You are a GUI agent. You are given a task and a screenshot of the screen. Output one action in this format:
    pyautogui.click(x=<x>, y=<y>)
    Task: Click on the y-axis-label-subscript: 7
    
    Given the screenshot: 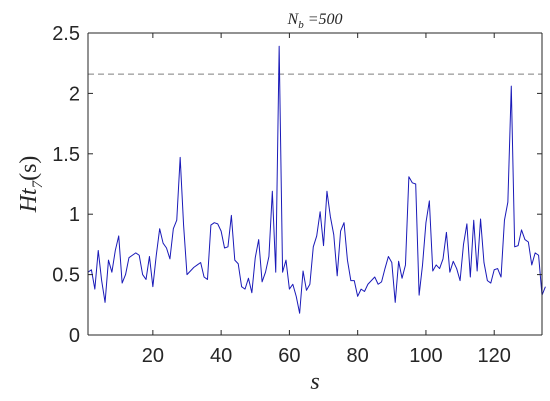 What is the action you would take?
    pyautogui.click(x=38, y=183)
    